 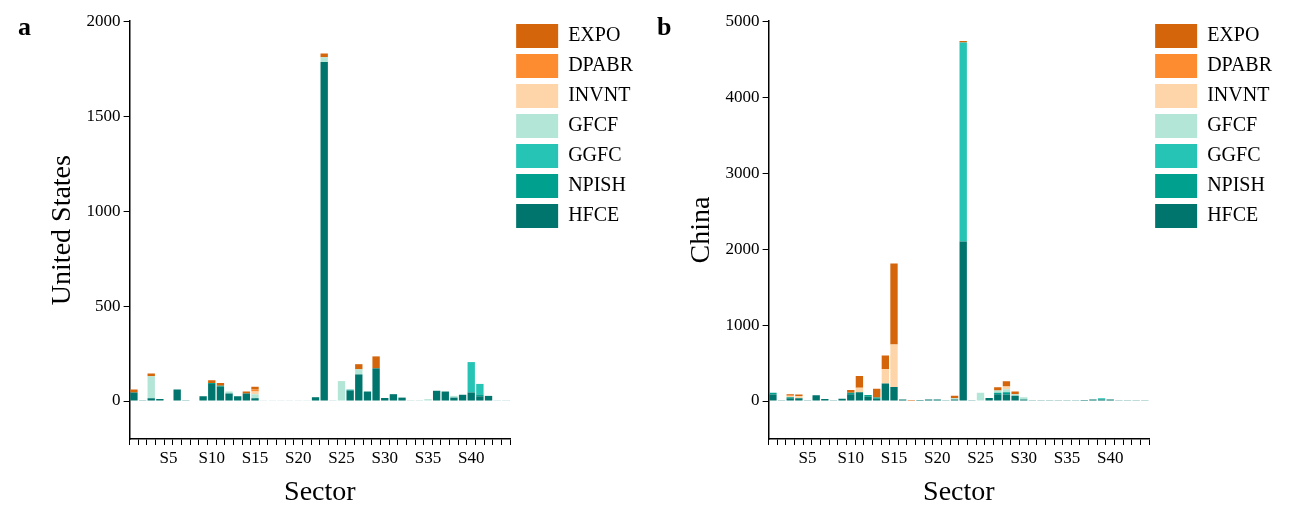 What do you see at coordinates (103, 115) in the screenshot?
I see `y-tick-label: 1500` at bounding box center [103, 115].